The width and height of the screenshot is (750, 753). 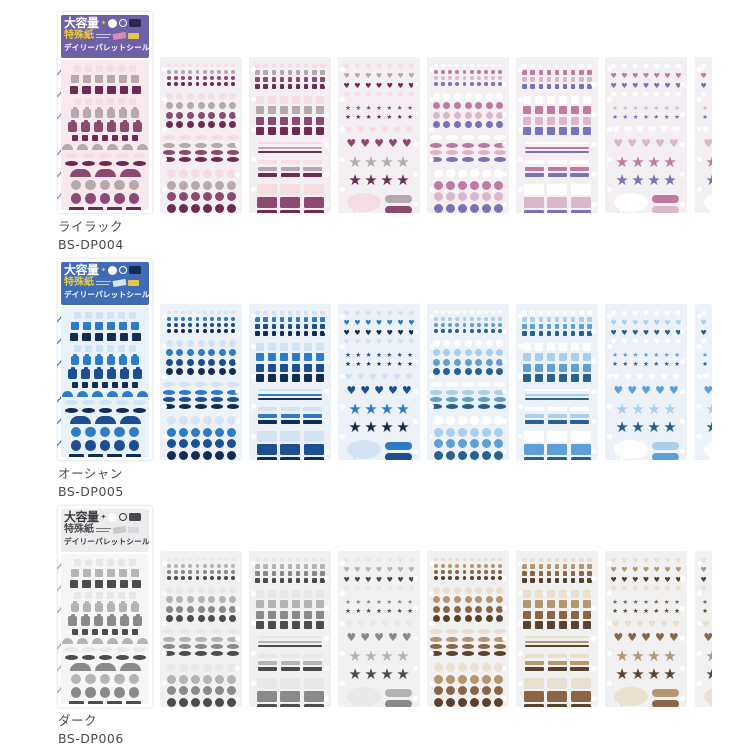 I want to click on pill-bubble, so click(x=665, y=209).